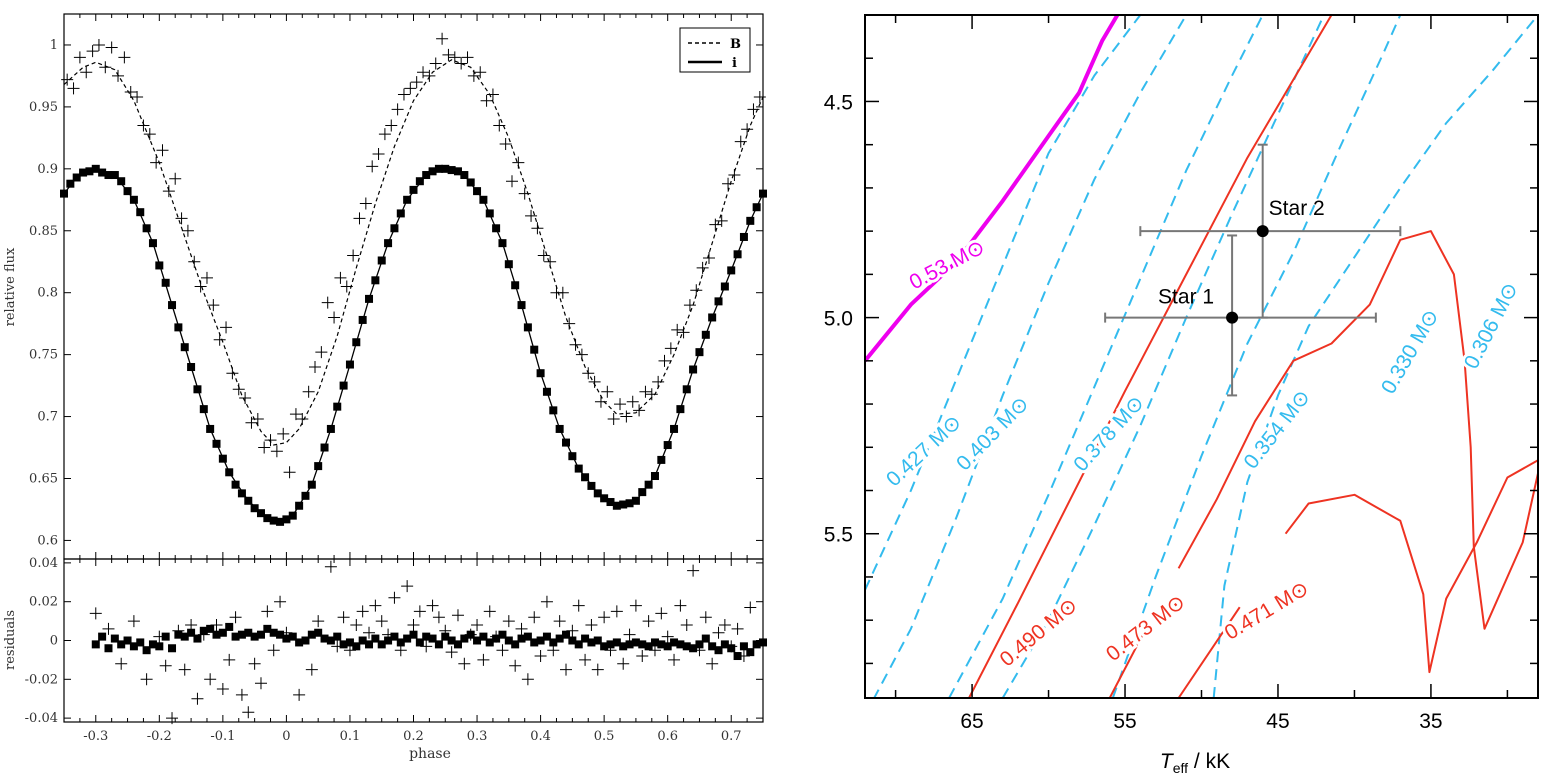 This screenshot has width=1553, height=776. What do you see at coordinates (1180, 768) in the screenshot?
I see `teff-subscript: eff` at bounding box center [1180, 768].